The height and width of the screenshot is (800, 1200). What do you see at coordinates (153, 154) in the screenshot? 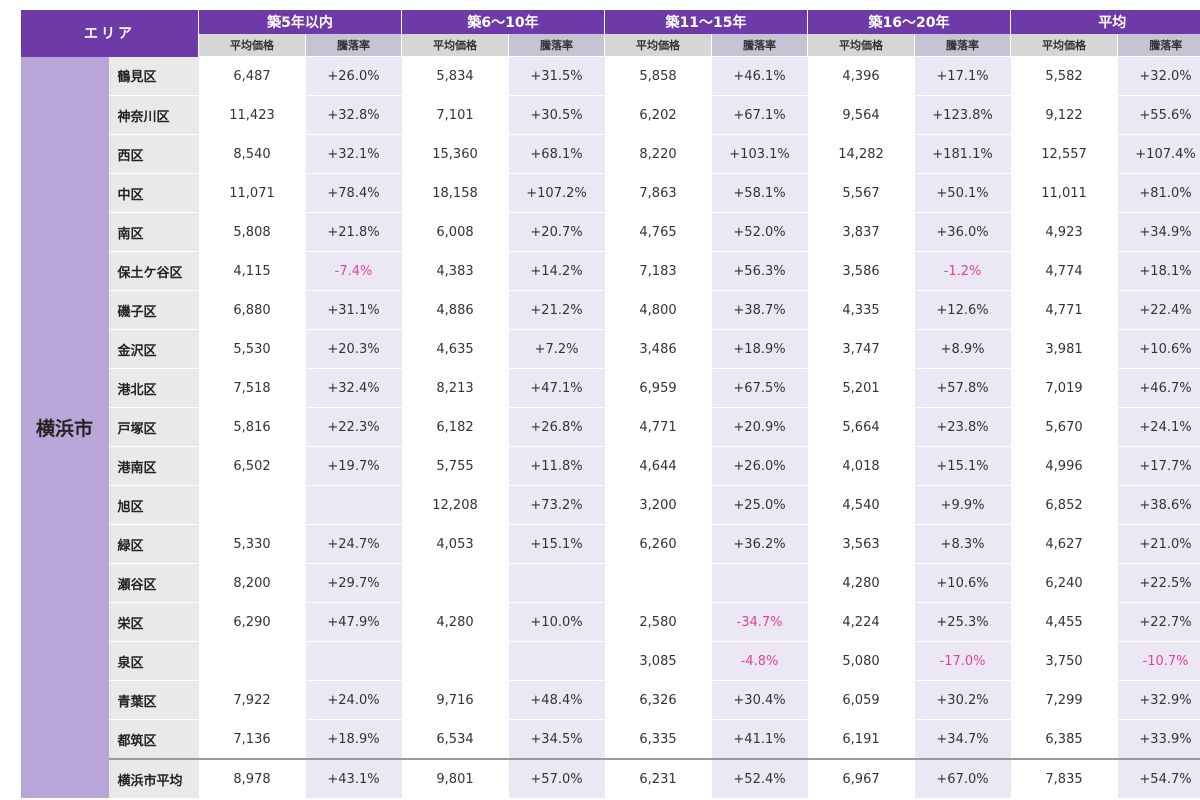
I see `ward-name: 西区` at bounding box center [153, 154].